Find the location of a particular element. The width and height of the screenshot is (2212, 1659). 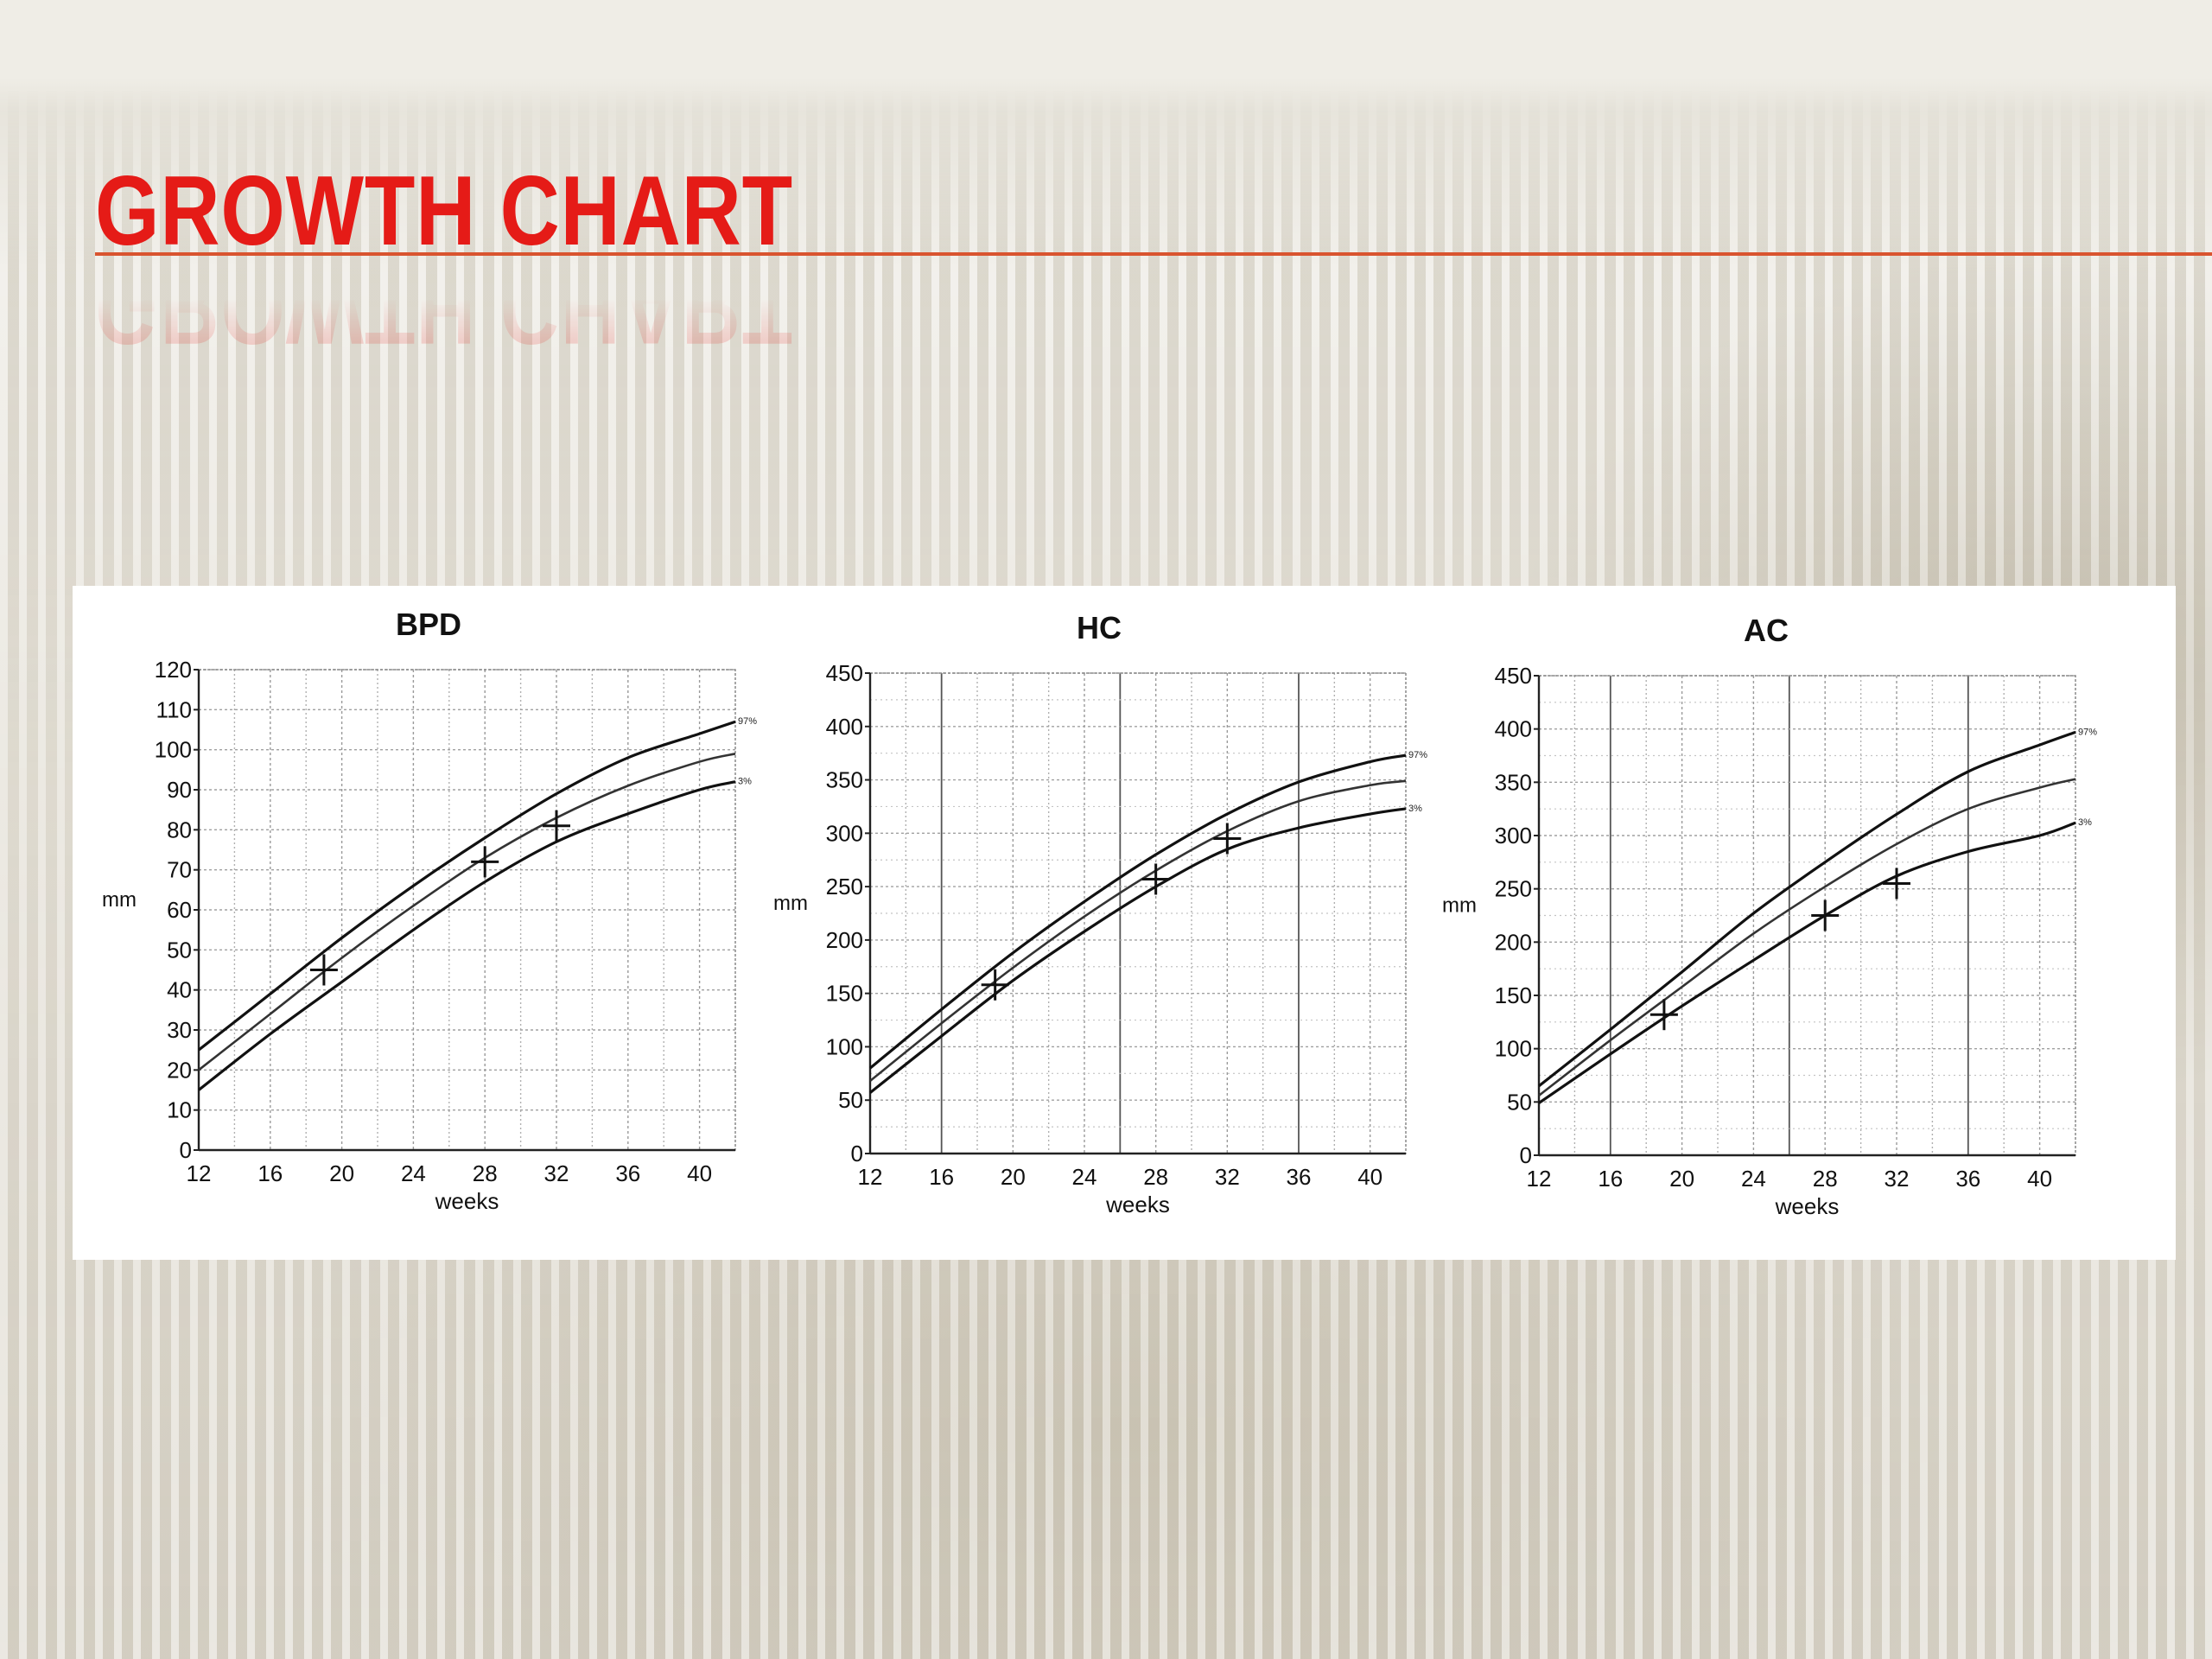

title-underline is located at coordinates (1153, 254).